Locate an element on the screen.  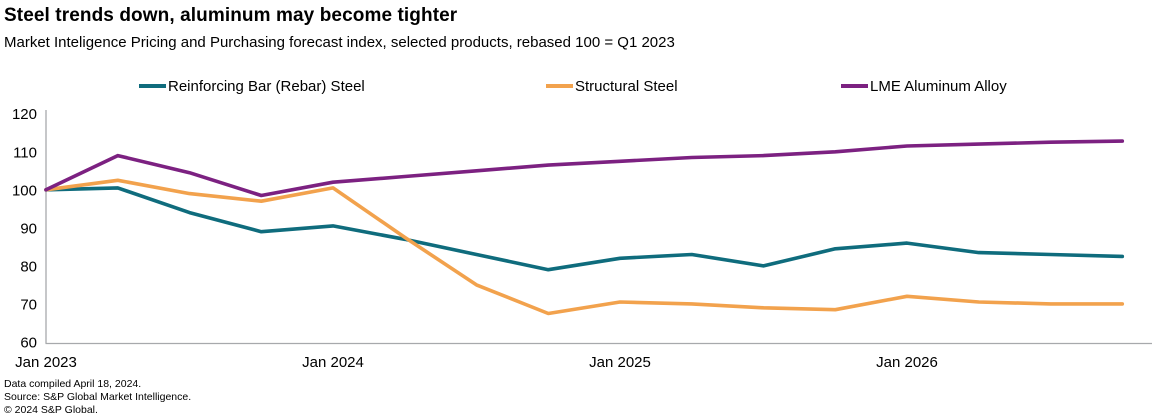
y-axis-tick-label: 100 is located at coordinates (24, 190).